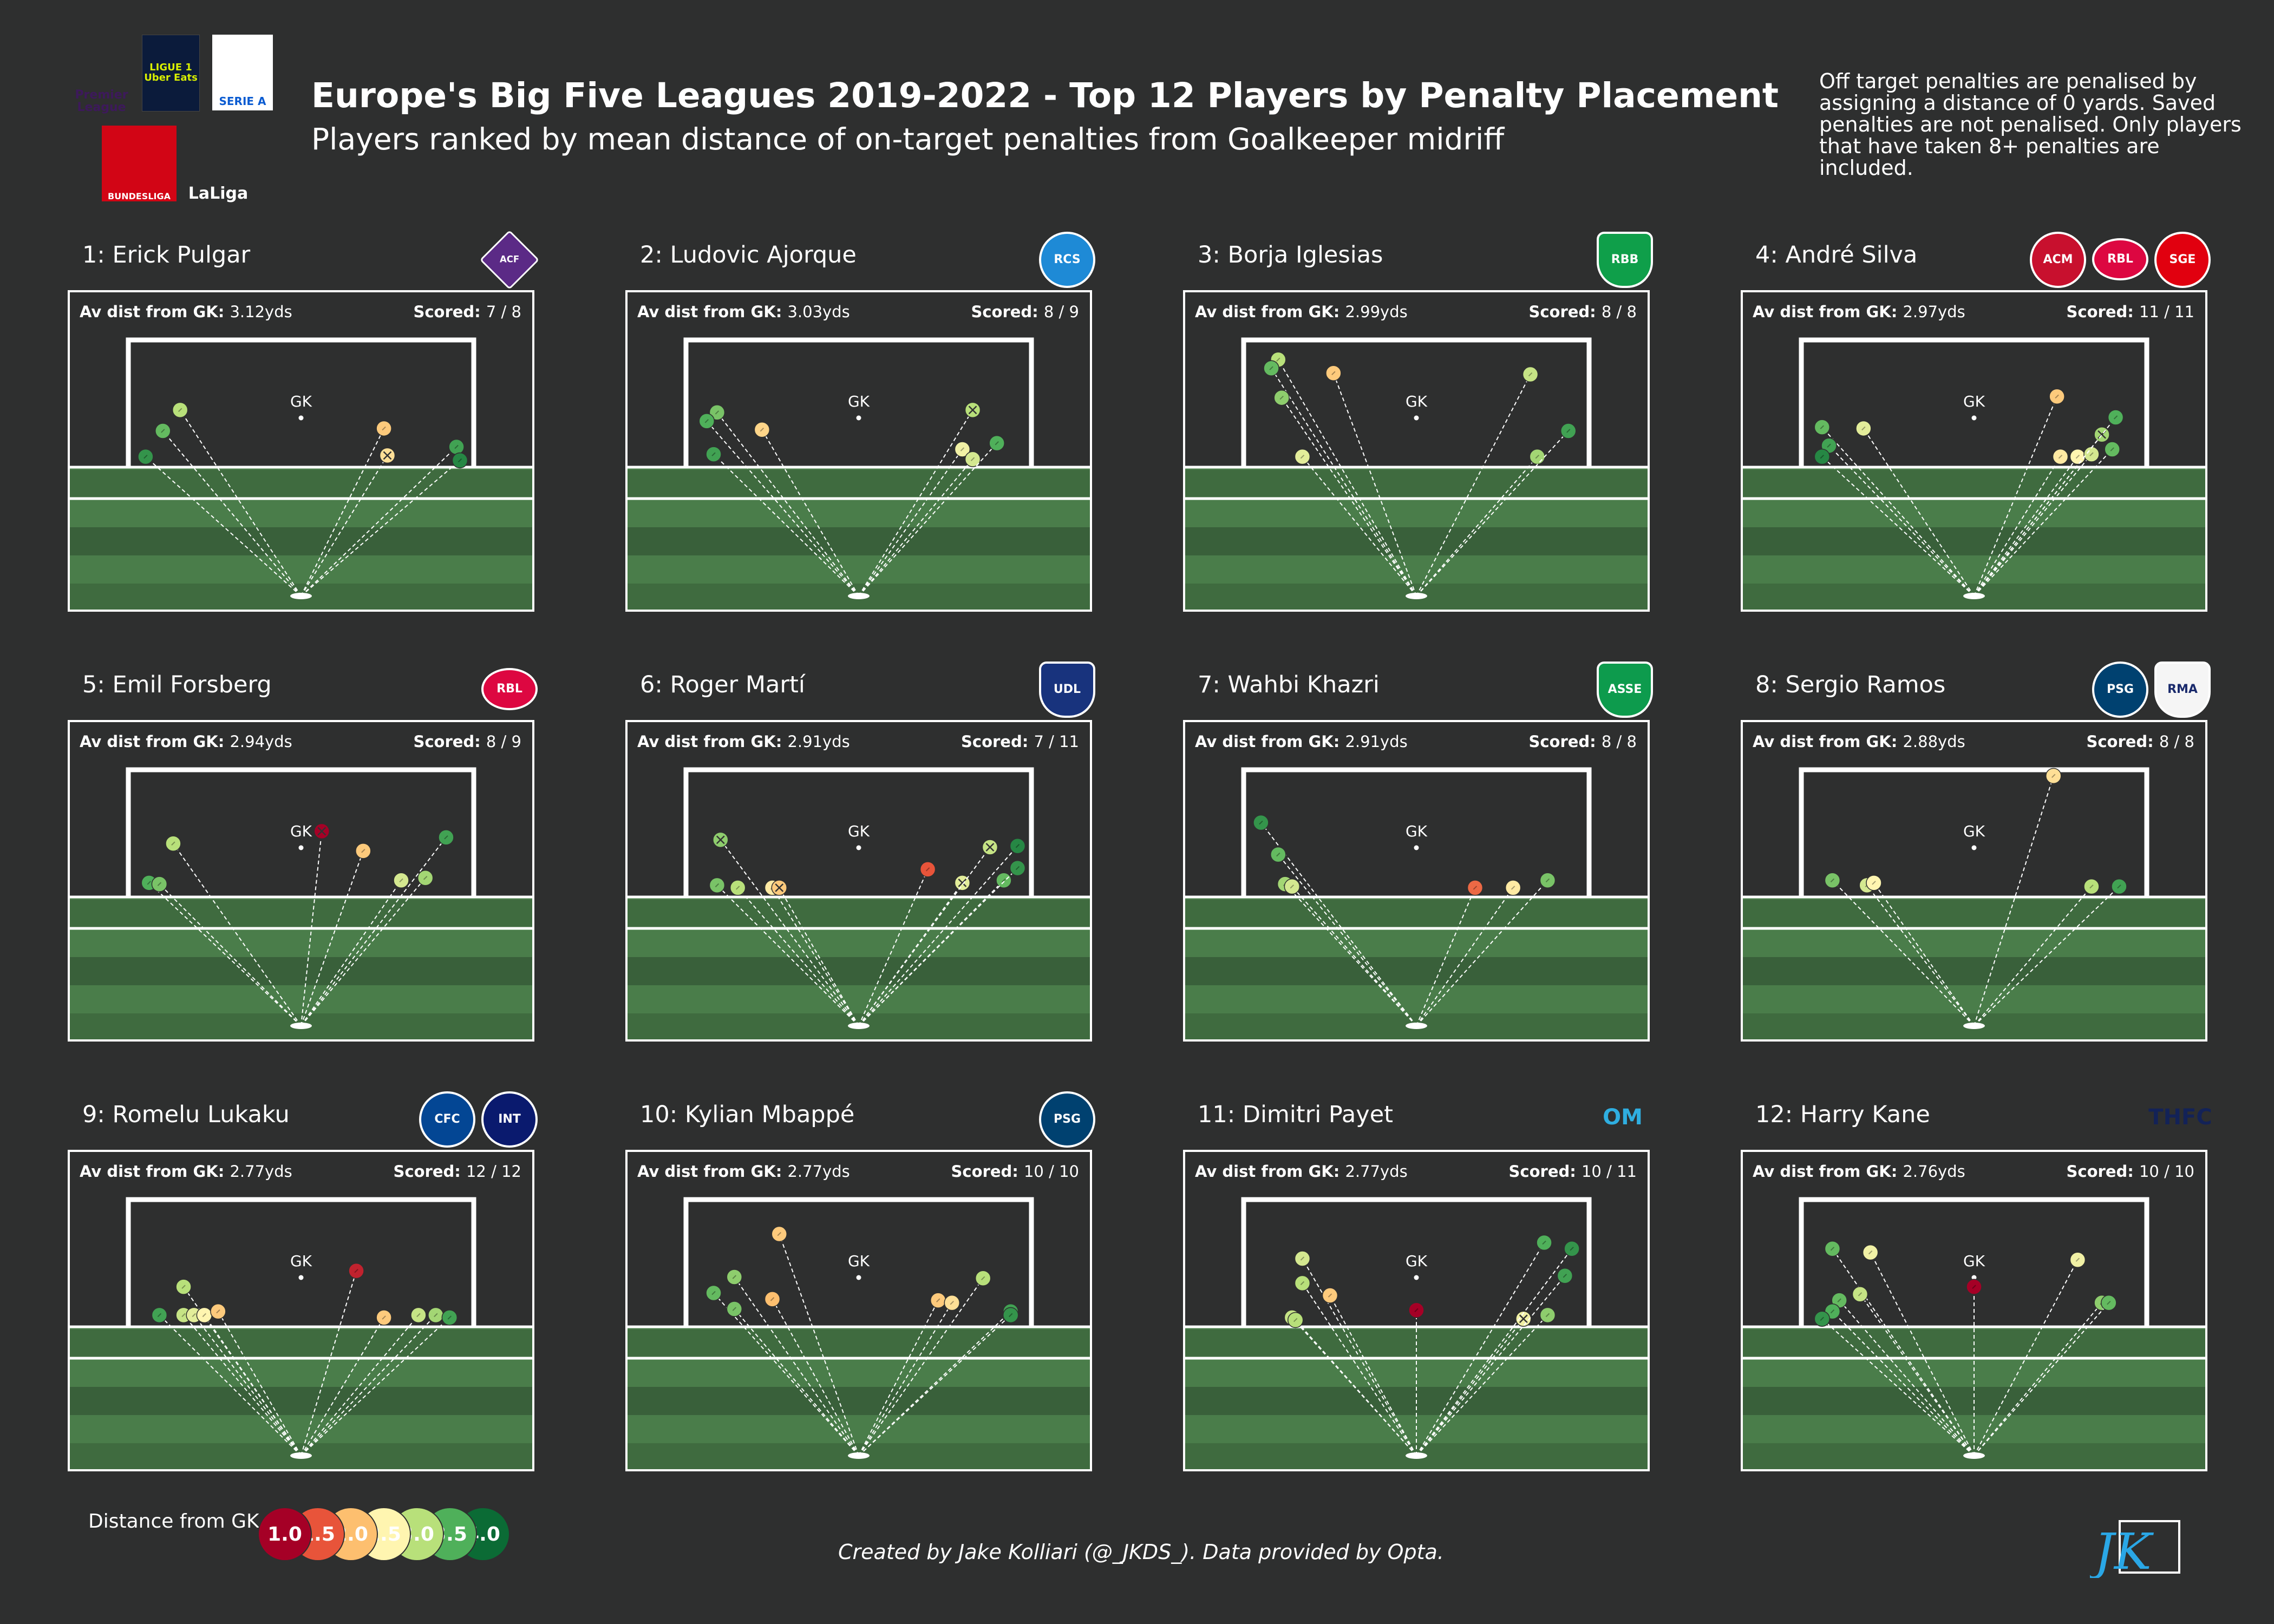  I want to click on league-logo-laliga: LaLiga, so click(219, 193).